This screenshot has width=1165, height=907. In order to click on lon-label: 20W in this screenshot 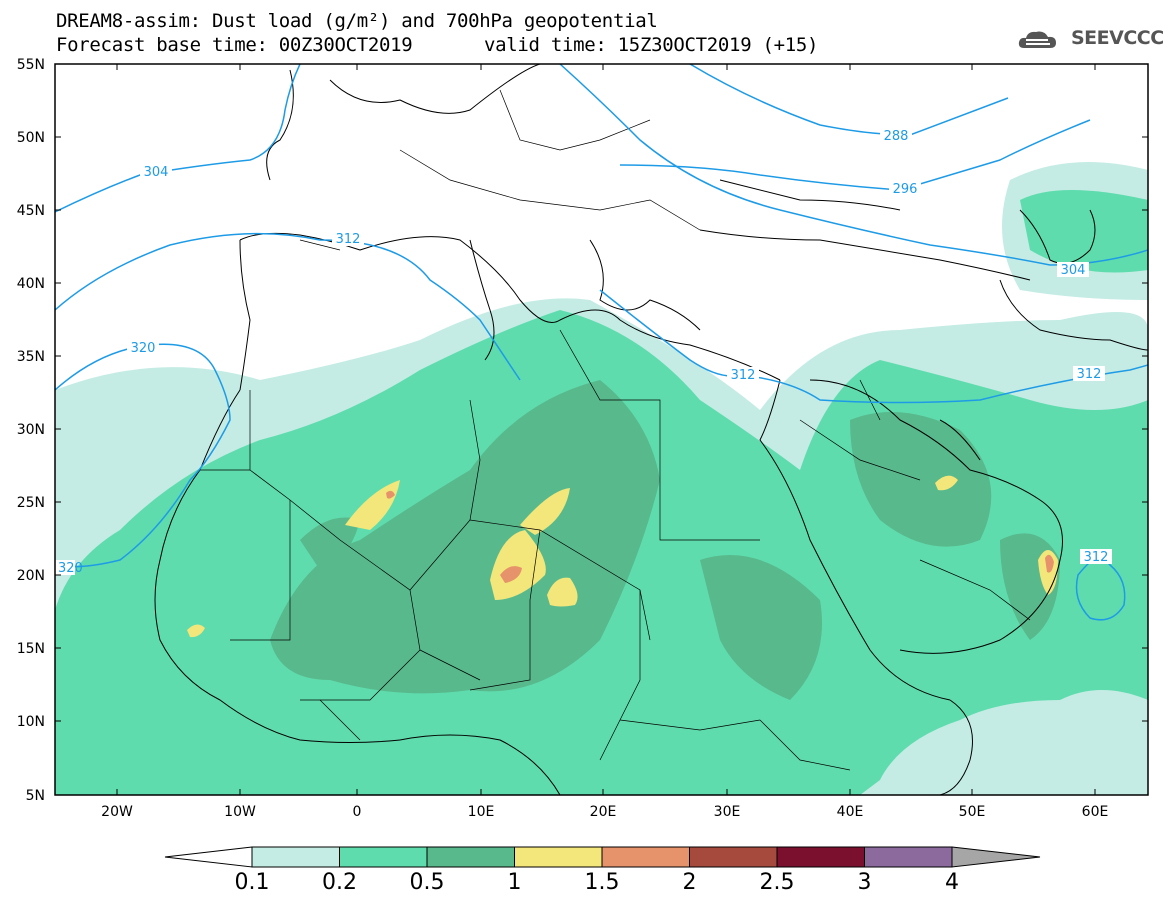, I will do `click(117, 812)`.